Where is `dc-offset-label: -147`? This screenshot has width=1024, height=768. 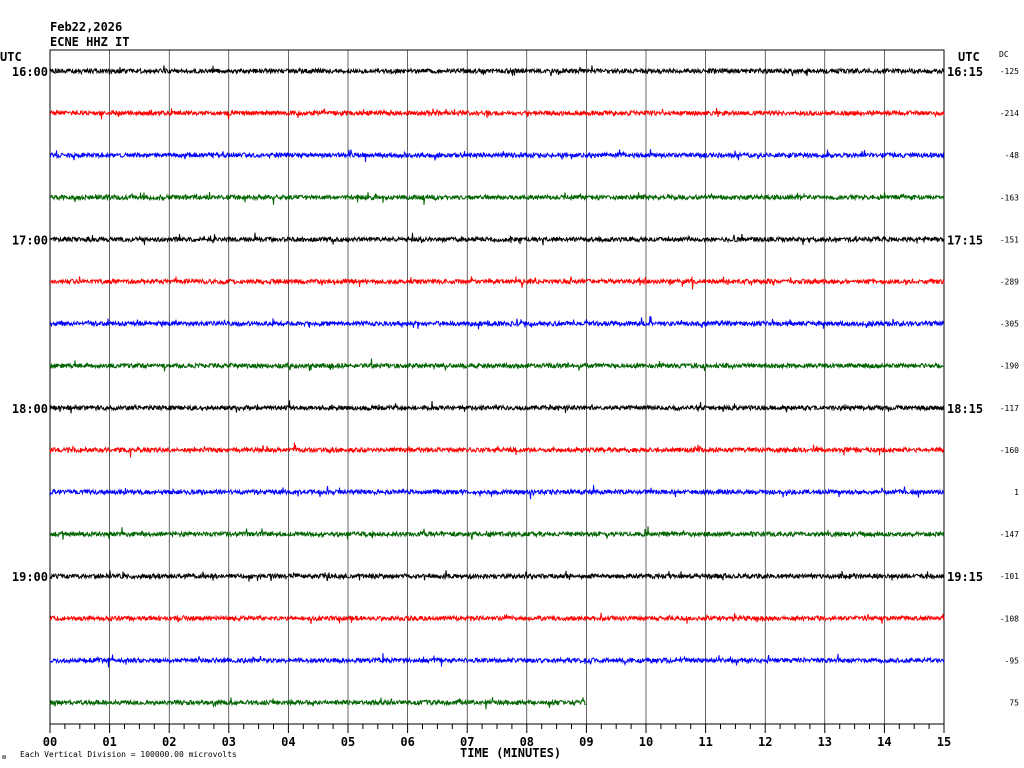
dc-offset-label: -147 is located at coordinates (1009, 534).